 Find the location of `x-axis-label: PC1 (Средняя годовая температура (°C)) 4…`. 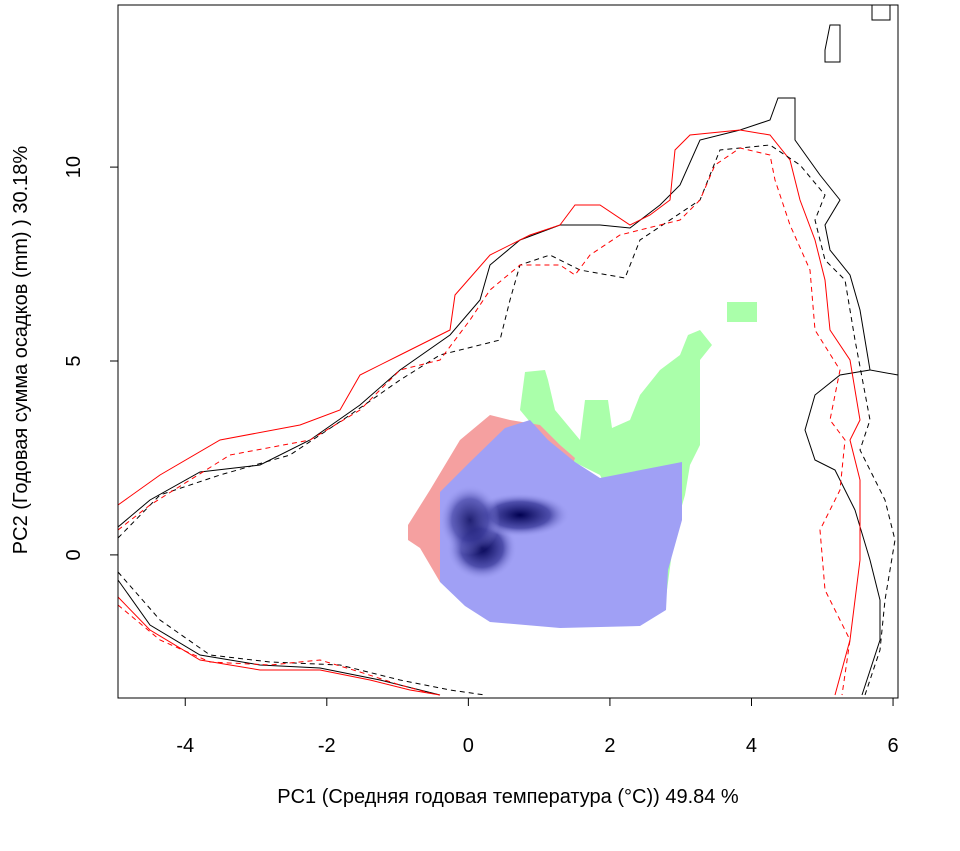

x-axis-label: PC1 (Средняя годовая температура (°C)) 4… is located at coordinates (508, 797).